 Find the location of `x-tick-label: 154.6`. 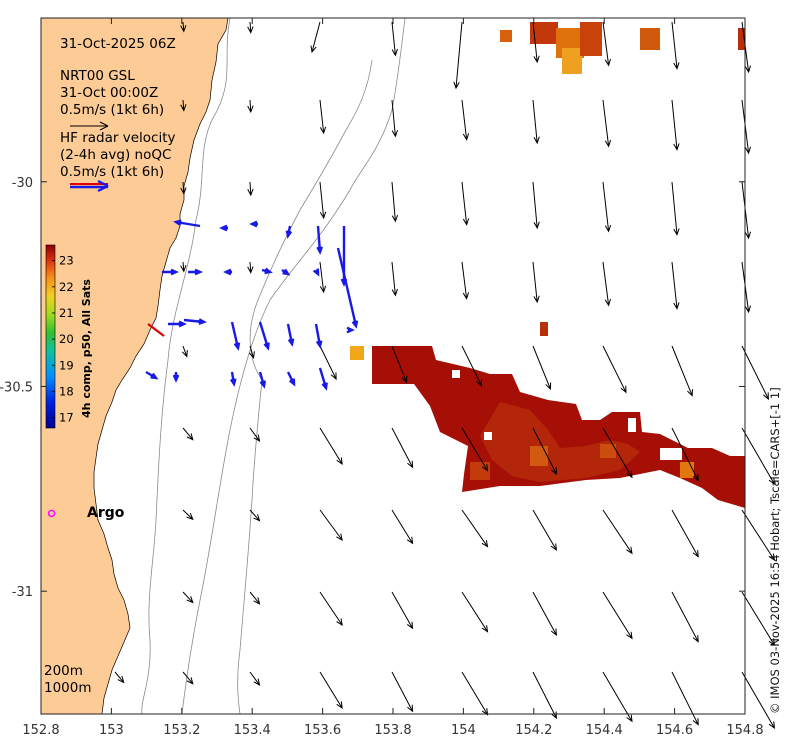

x-tick-label: 154.6 is located at coordinates (674, 730).